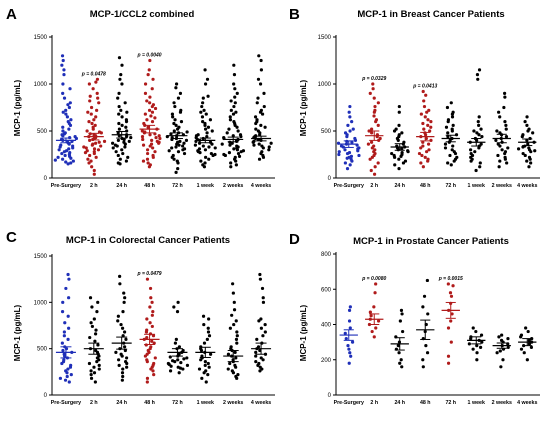  I want to click on y-tick-label: 1500, so click(41, 257).